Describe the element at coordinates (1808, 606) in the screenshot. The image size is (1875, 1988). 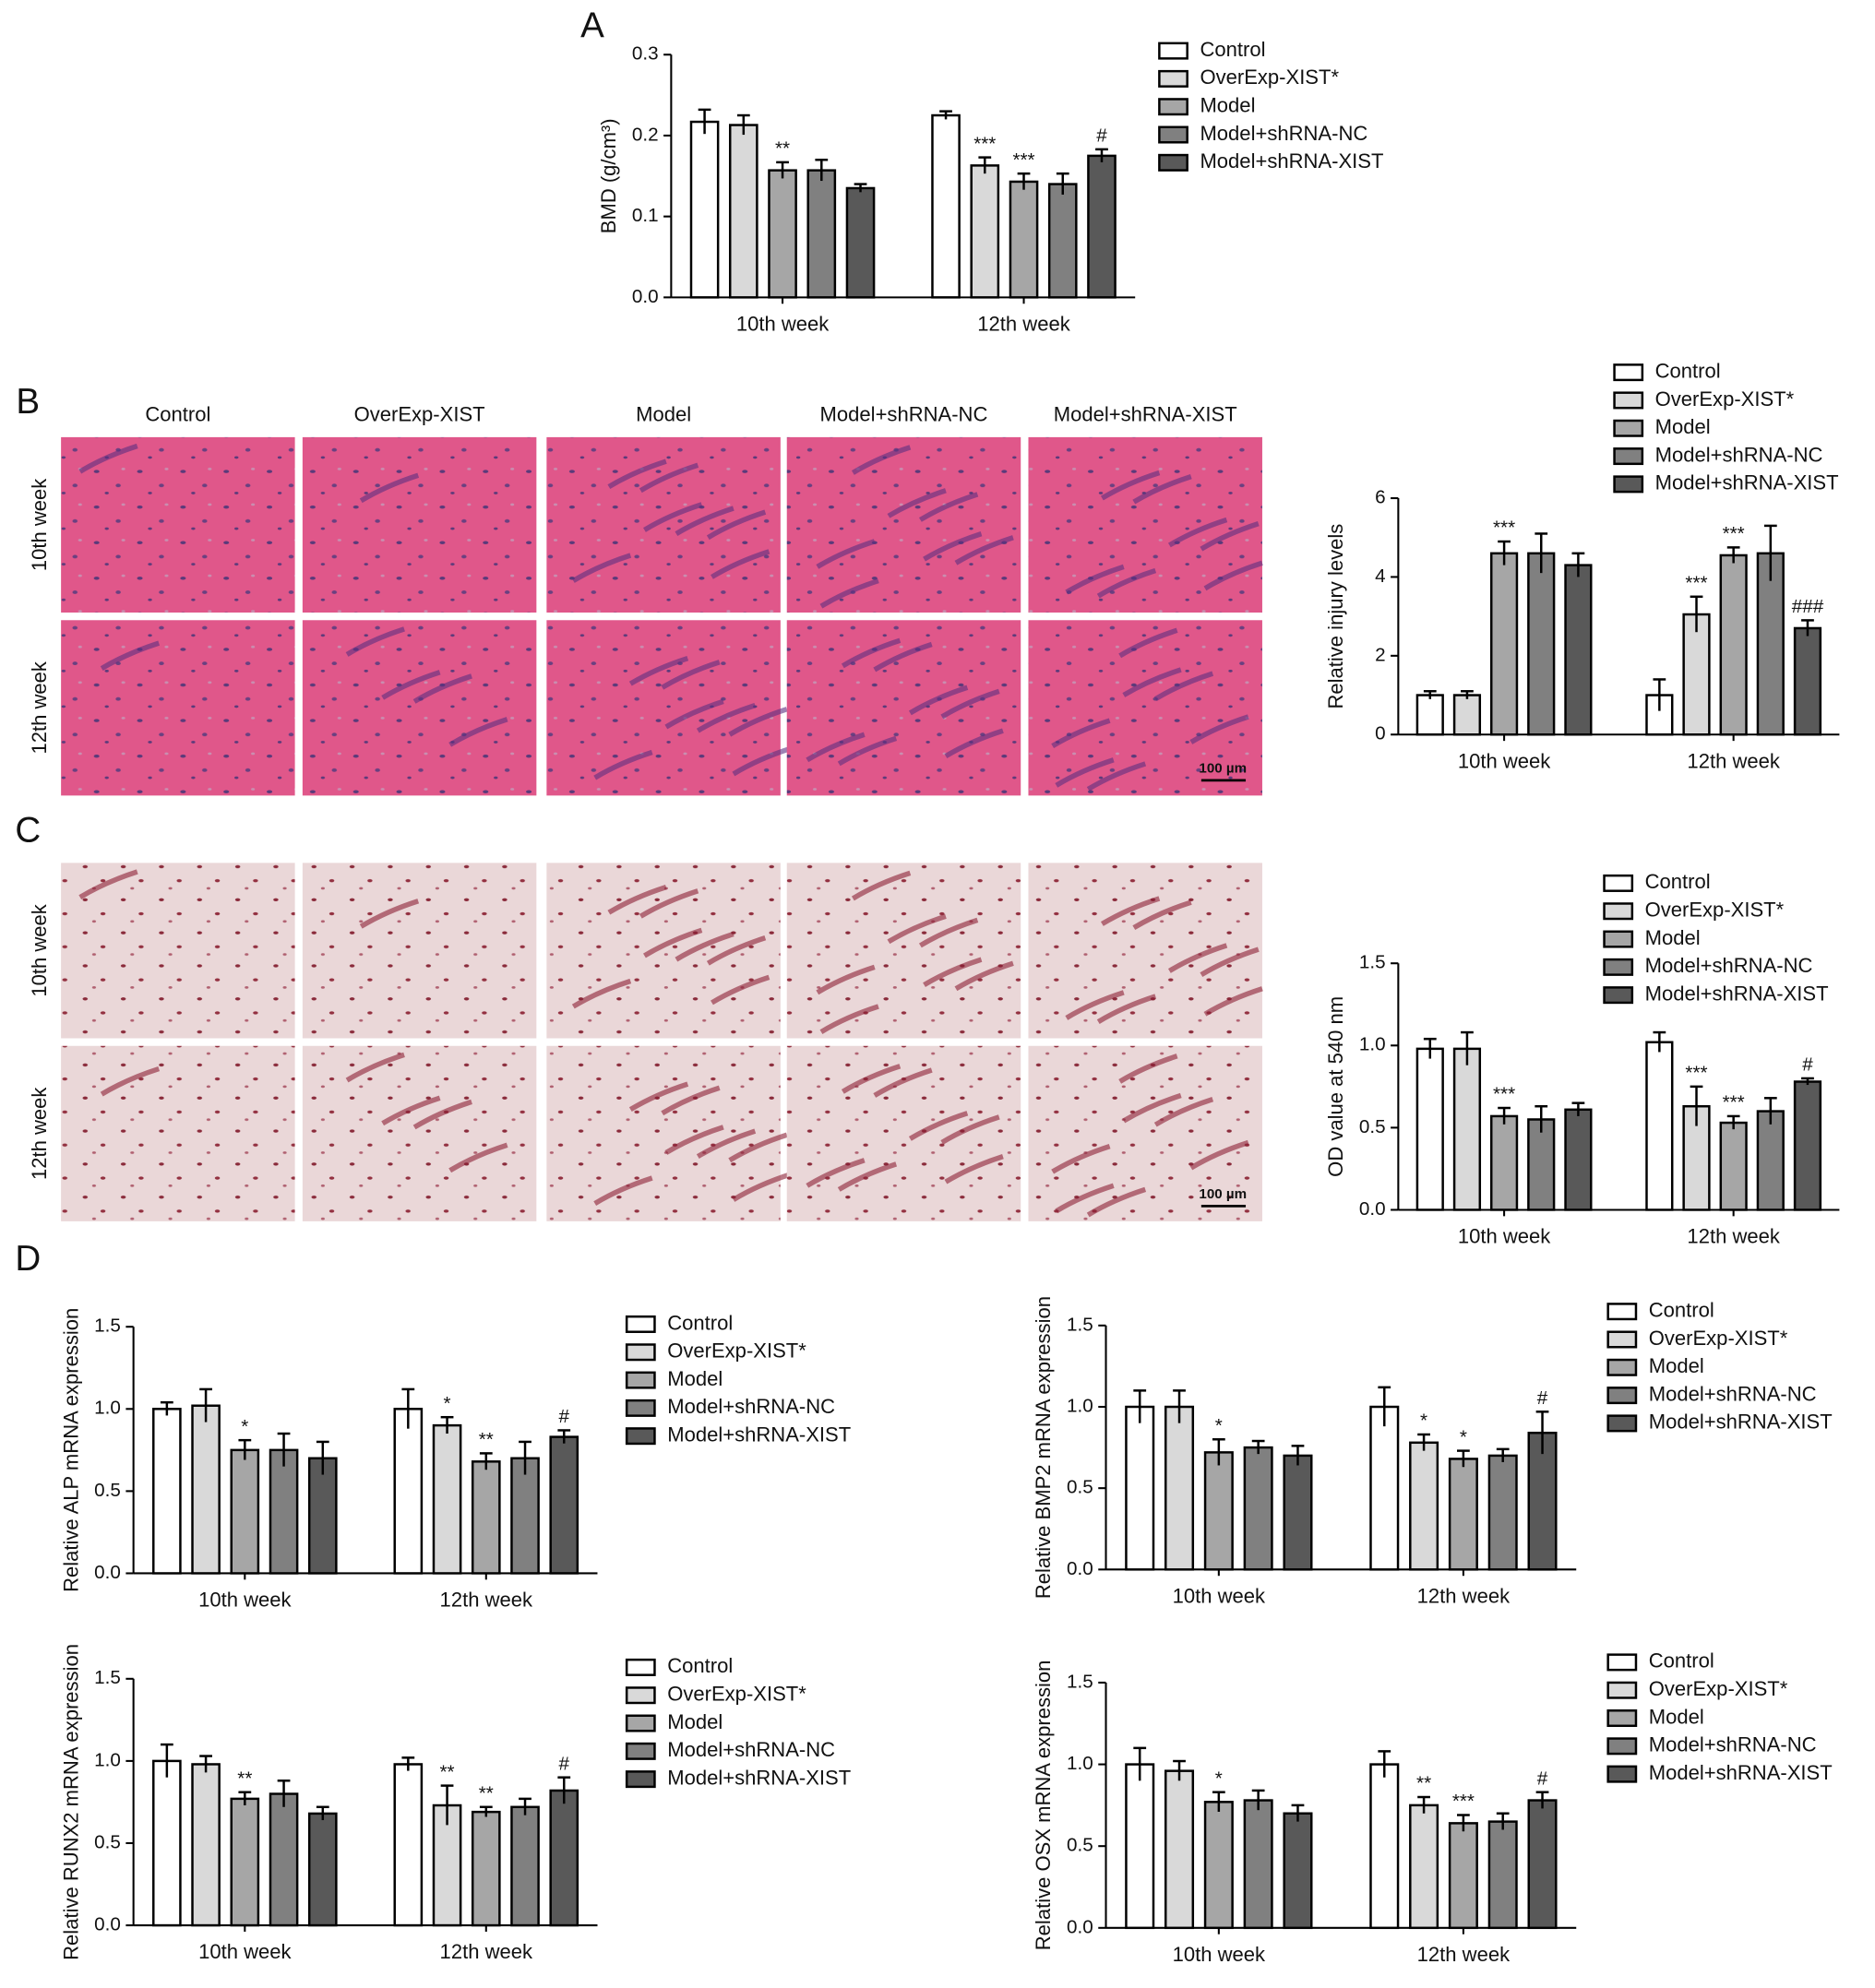
I see `significance-label: ###` at that location.